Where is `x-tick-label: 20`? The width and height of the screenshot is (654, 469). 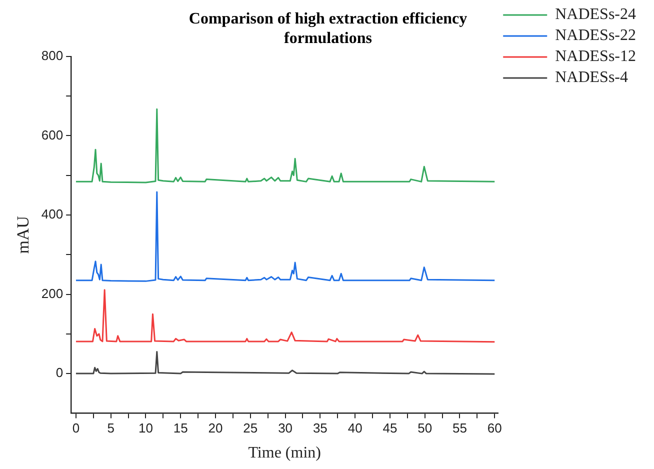 x-tick-label: 20 is located at coordinates (215, 428).